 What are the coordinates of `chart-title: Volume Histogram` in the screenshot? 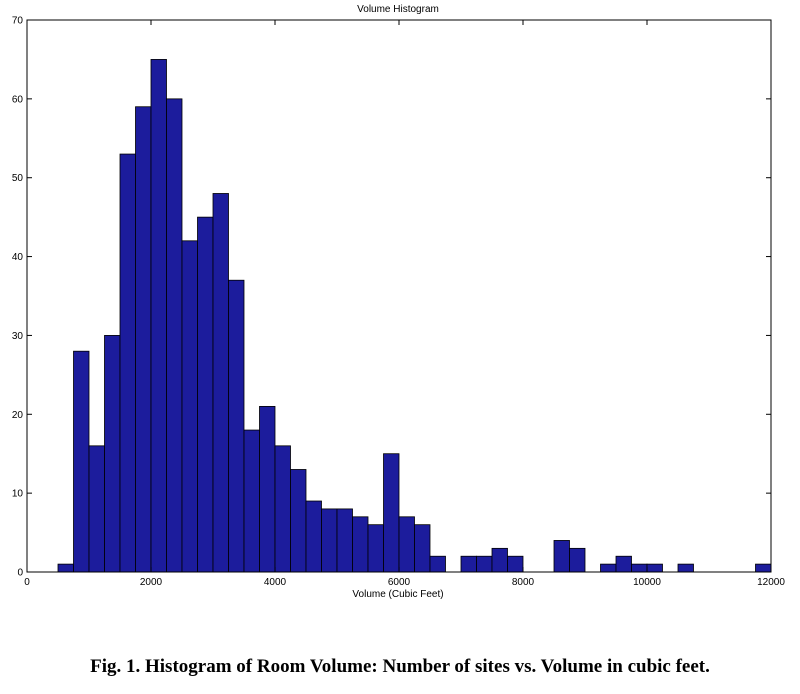 It's located at (398, 9).